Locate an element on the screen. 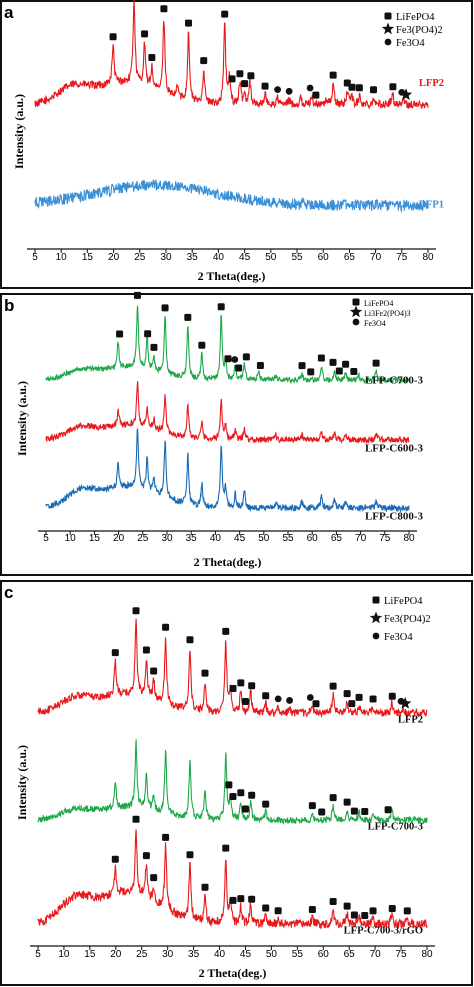  x-tick-label: 20 is located at coordinates (116, 954).